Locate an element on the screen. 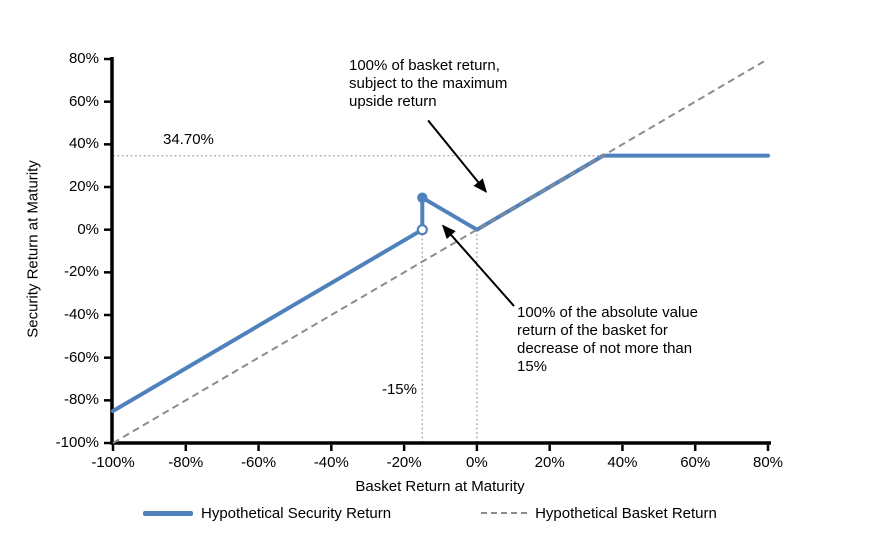 The image size is (871, 542). x-axis-title: Basket Return at Maturity is located at coordinates (440, 486).